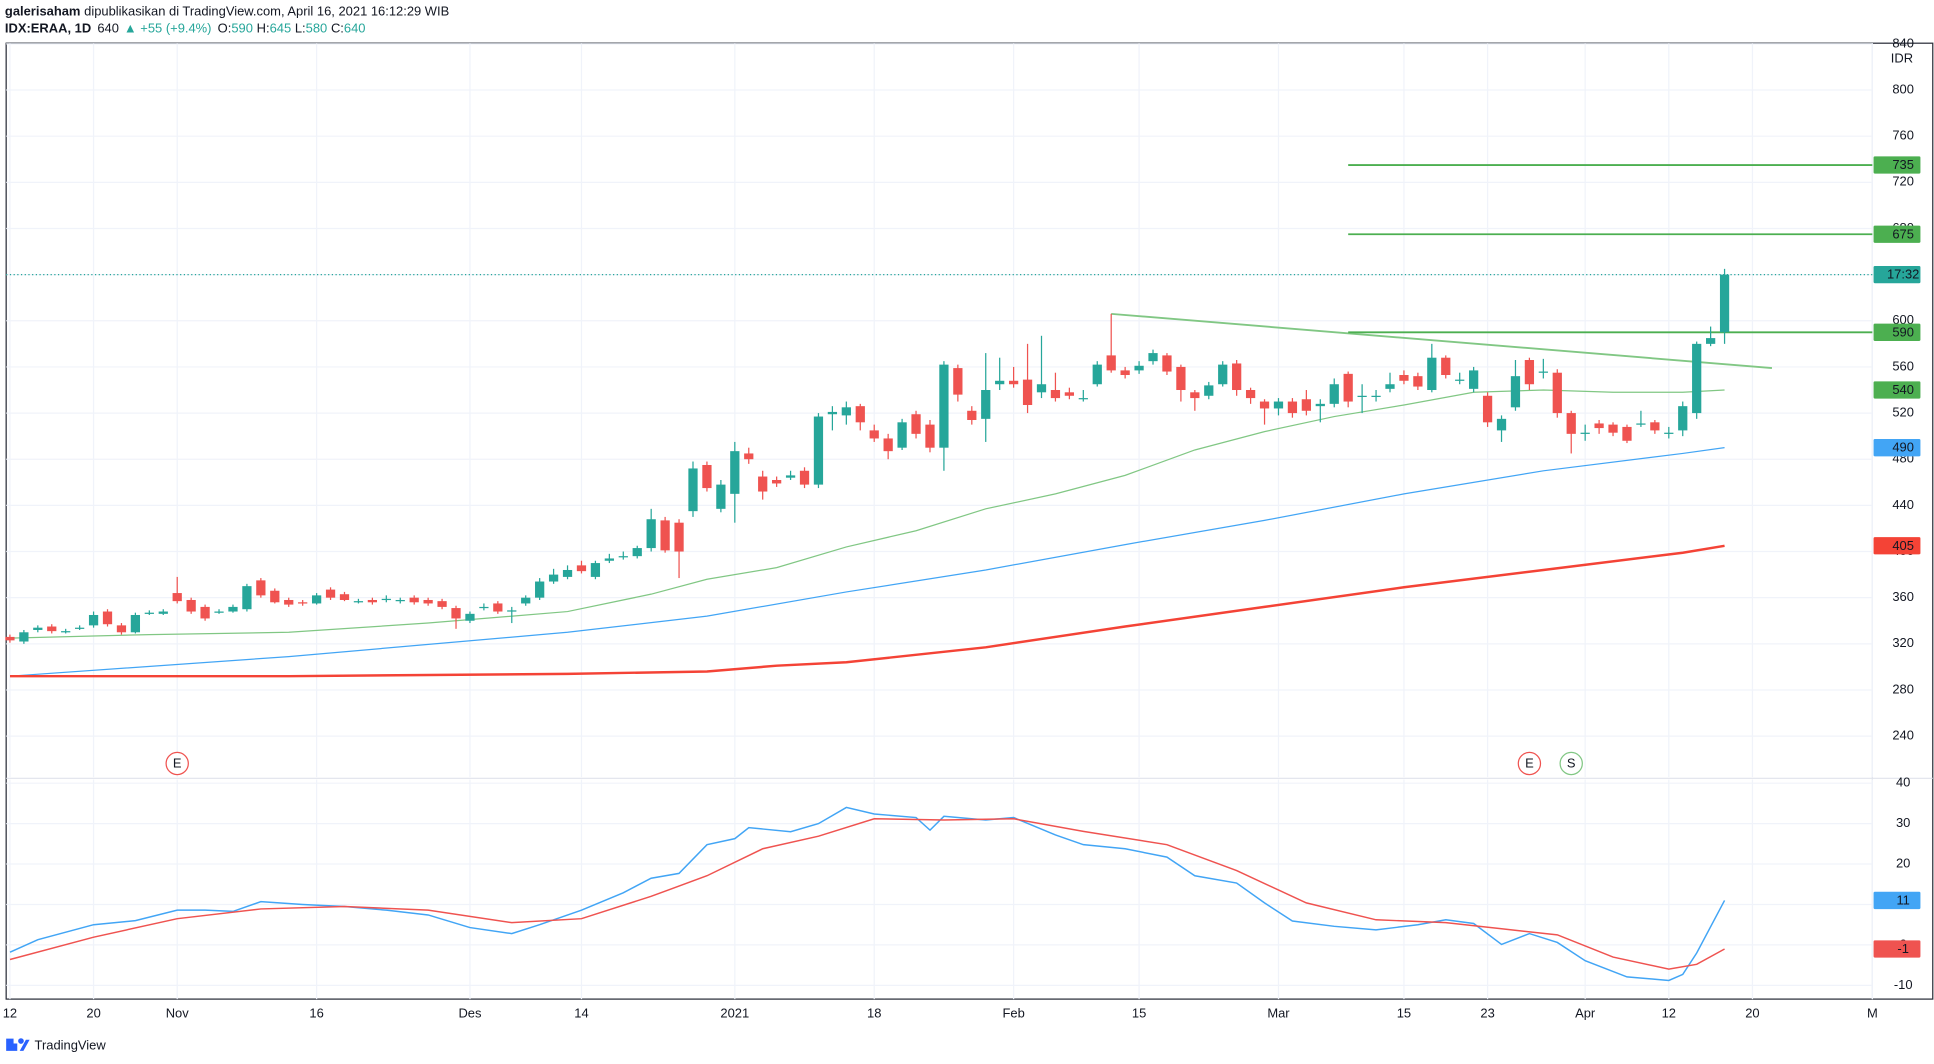 This screenshot has height=1064, width=1934. I want to click on y-tick-label: 440, so click(1903, 504).